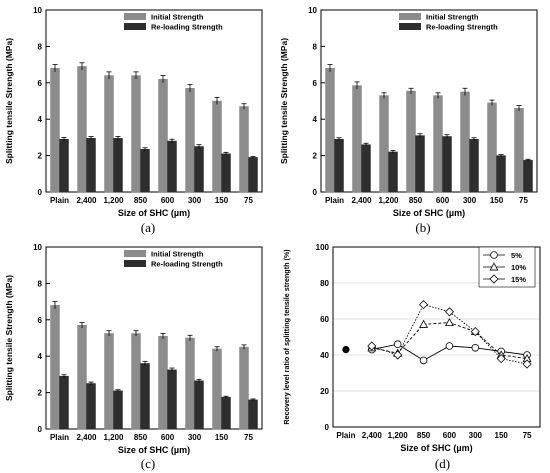 The height and width of the screenshot is (473, 550). What do you see at coordinates (516, 255) in the screenshot?
I see `legend-label: 5%` at bounding box center [516, 255].